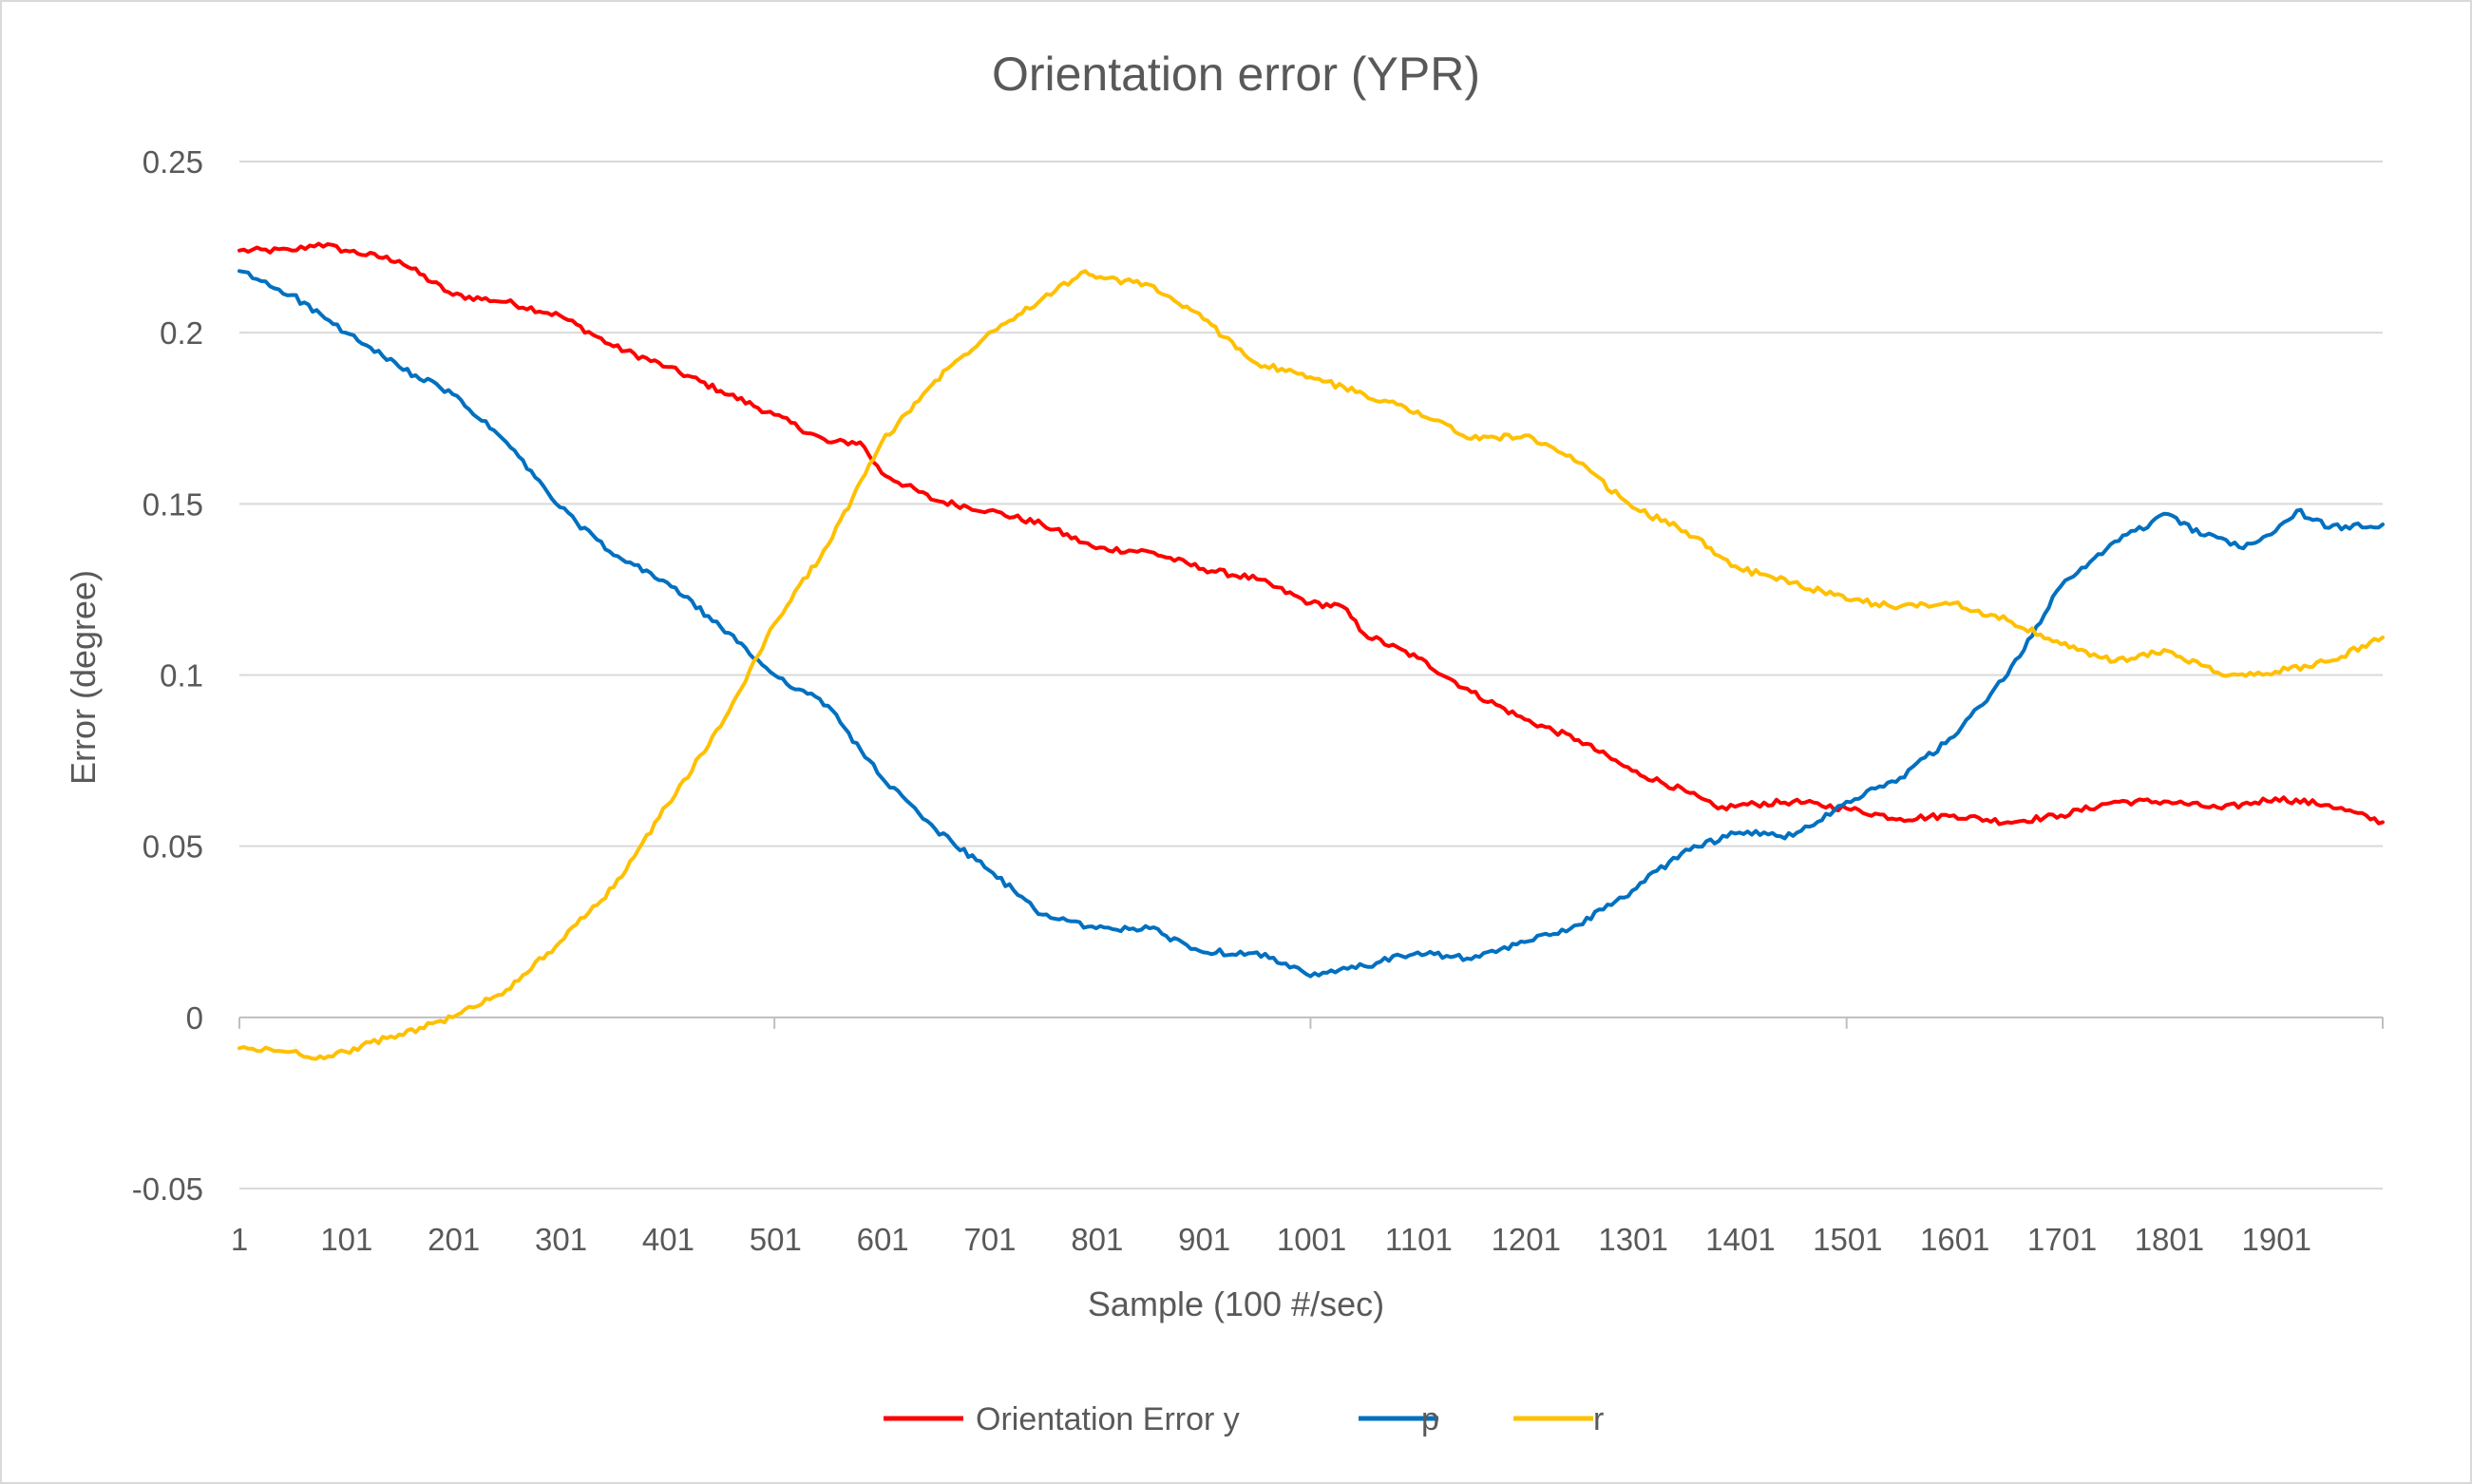 The width and height of the screenshot is (2472, 1484). Describe the element at coordinates (2062, 1239) in the screenshot. I see `x-tick-label: 1701` at that location.